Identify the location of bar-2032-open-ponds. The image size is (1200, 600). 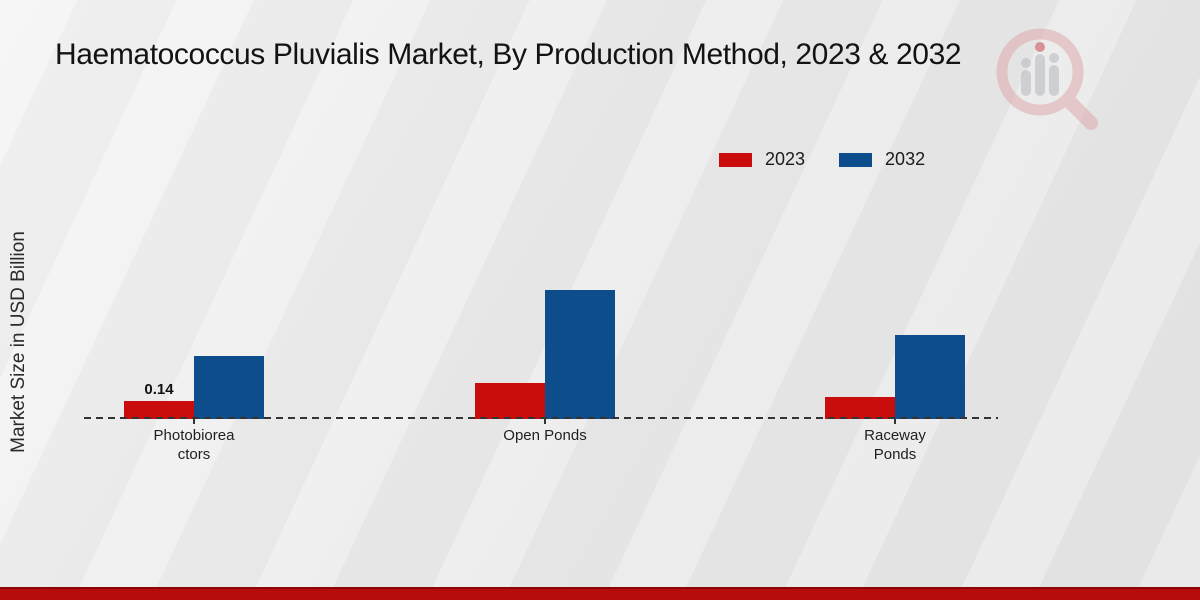
(580, 354).